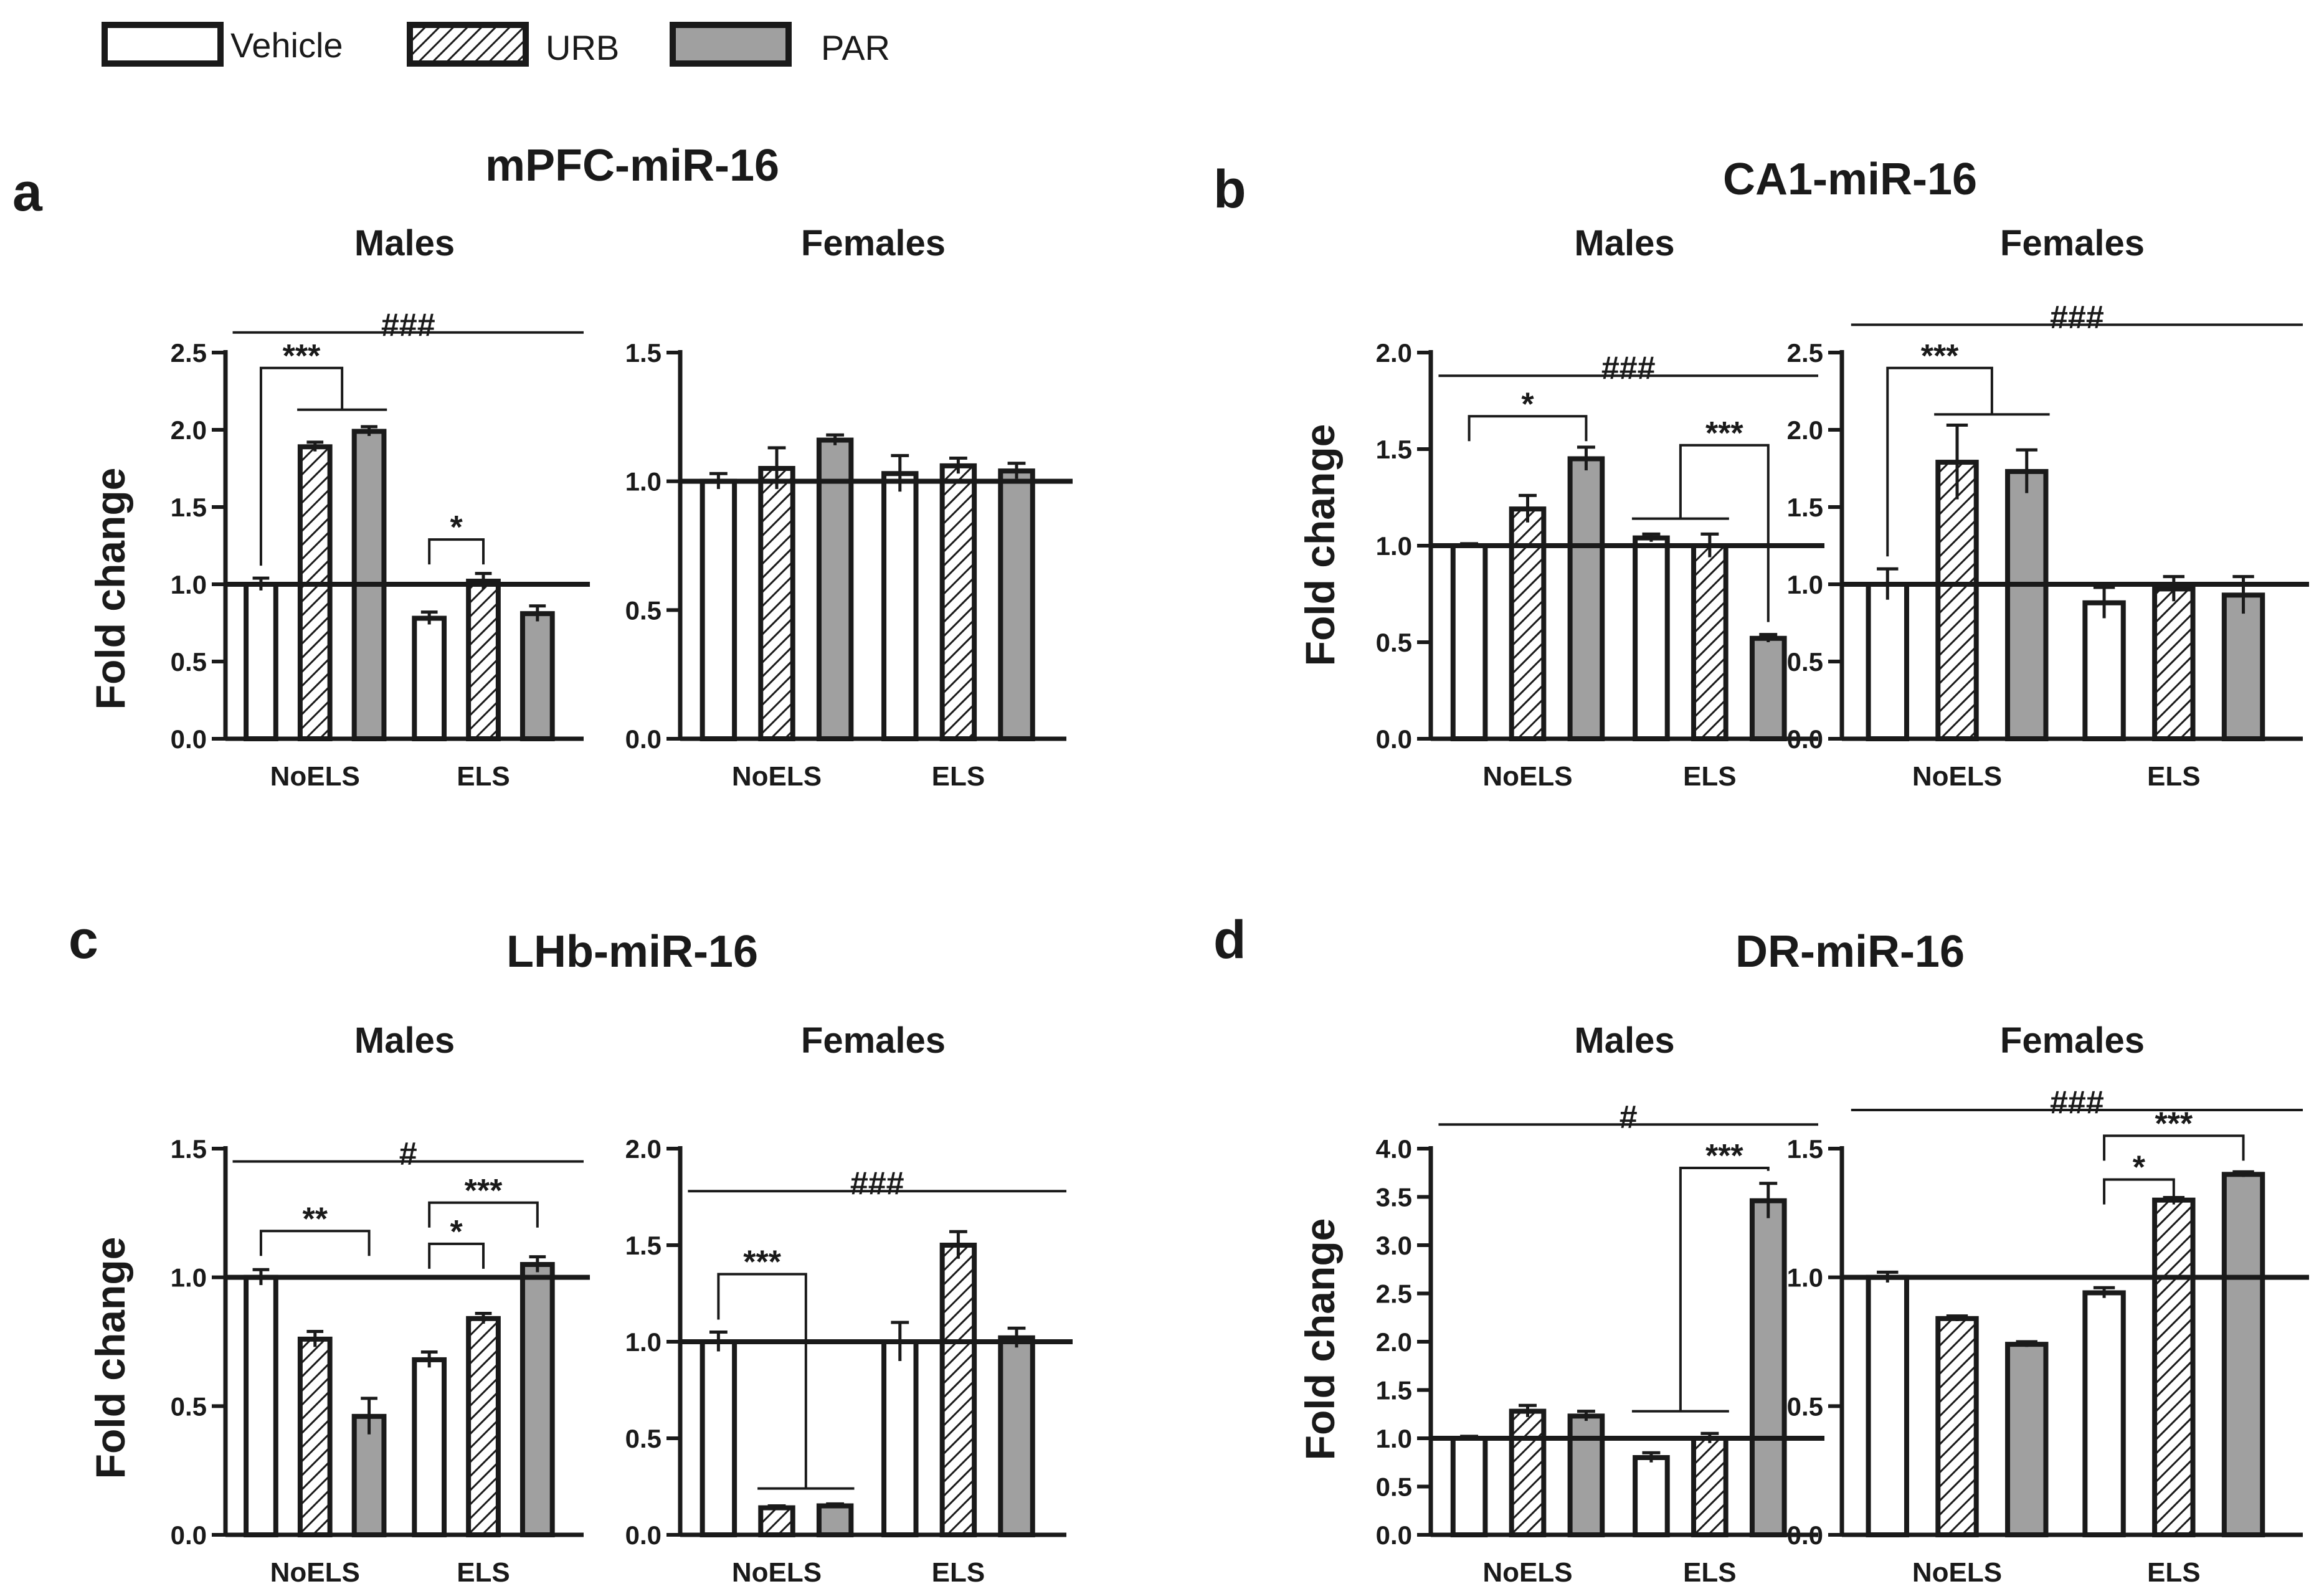 The image size is (2324, 1594). I want to click on y-tick-label: 4.0, so click(1394, 1149).